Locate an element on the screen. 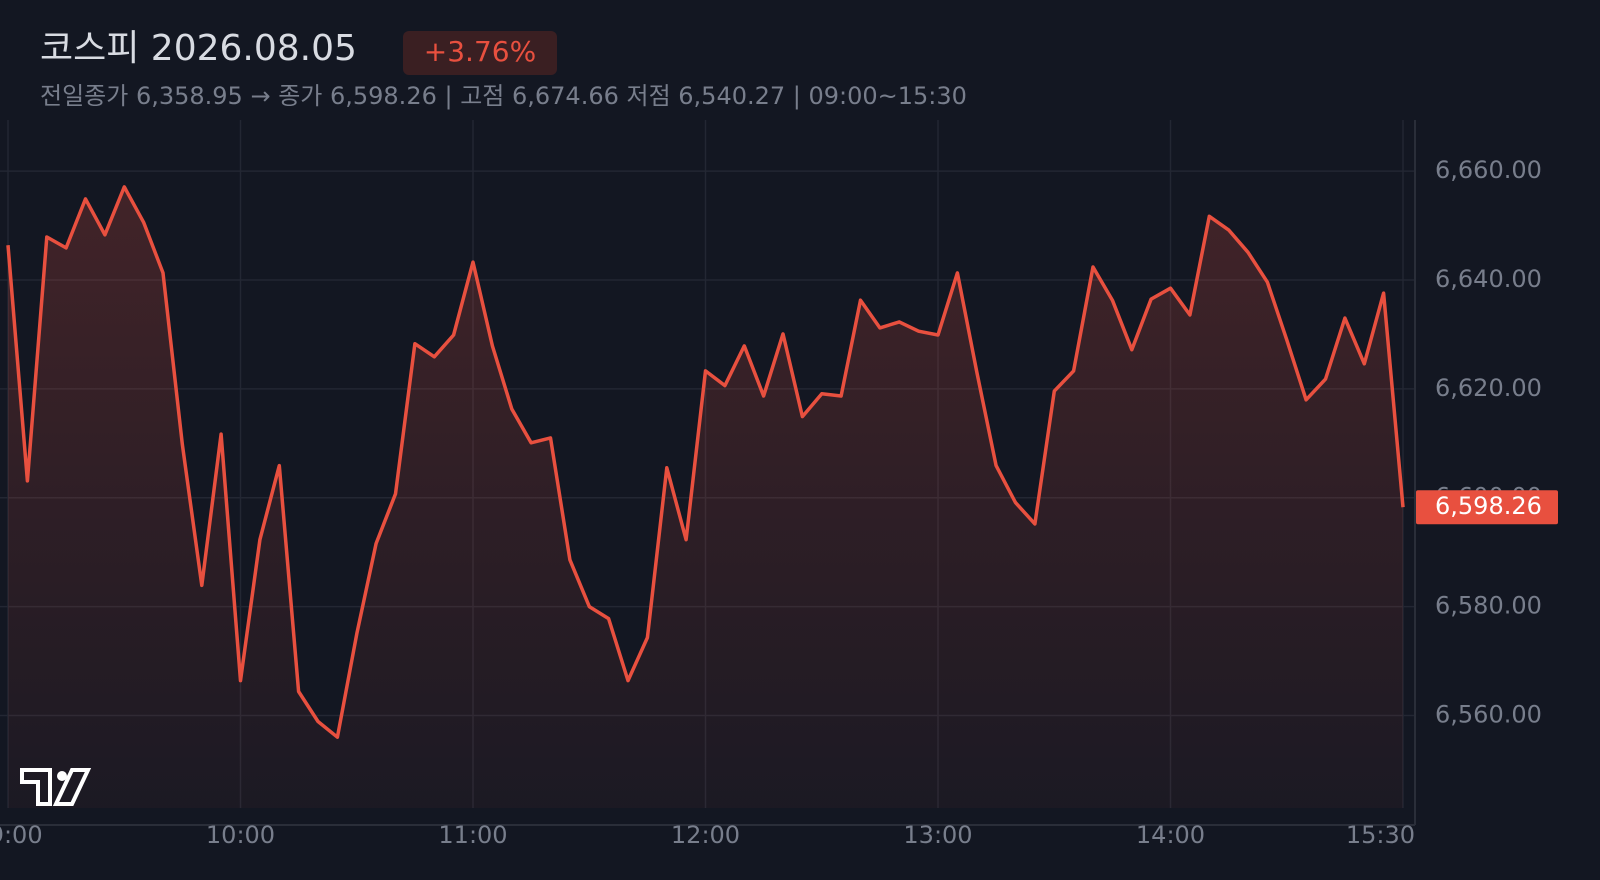  x-tick-label: 12:00 is located at coordinates (705, 835).